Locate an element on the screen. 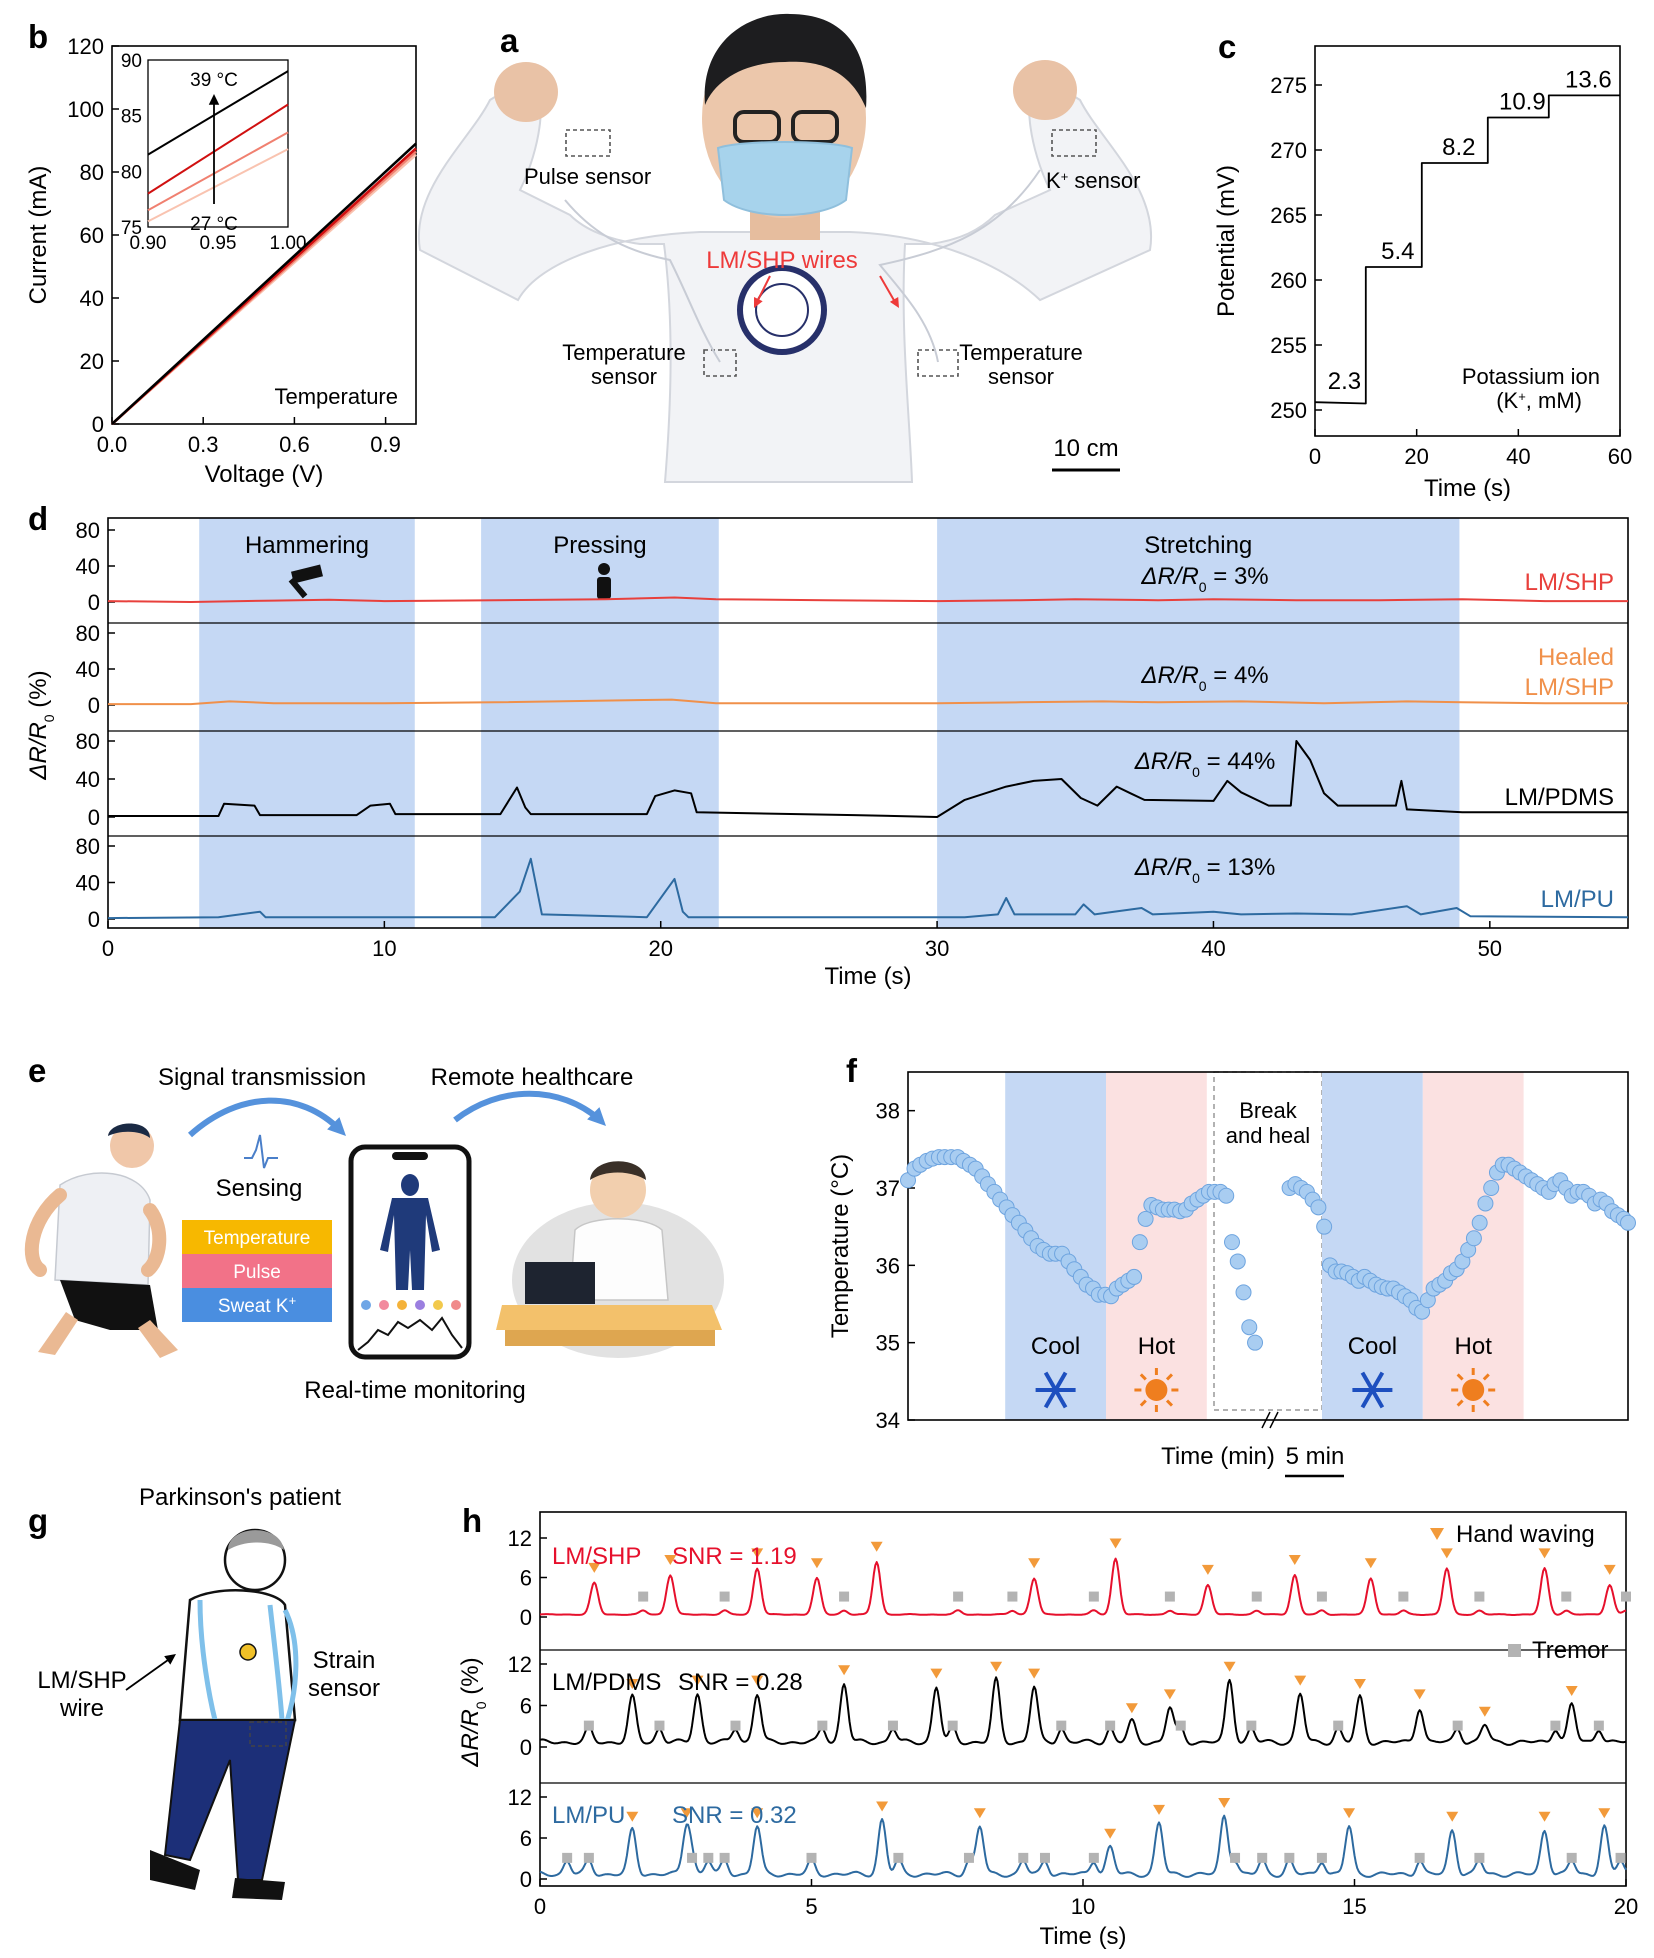  label-real-time-monitoring: Real-time monitoring is located at coordinates (414, 1390).